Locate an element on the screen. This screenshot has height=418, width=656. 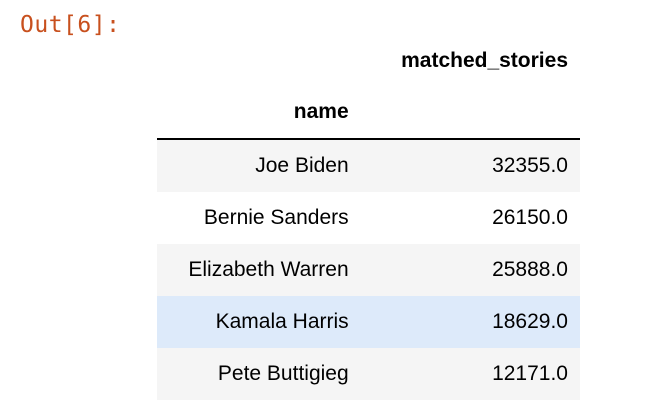
blank-index-cell is located at coordinates (470, 113).